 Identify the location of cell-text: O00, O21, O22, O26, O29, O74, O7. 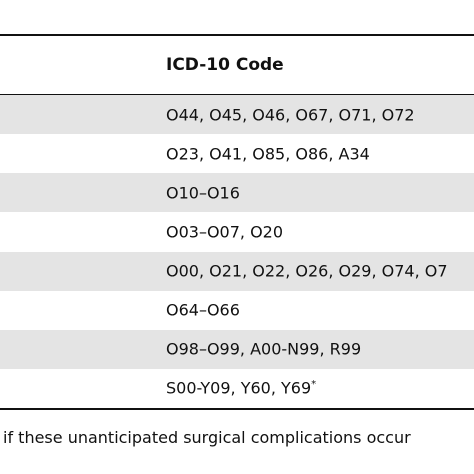
(307, 271).